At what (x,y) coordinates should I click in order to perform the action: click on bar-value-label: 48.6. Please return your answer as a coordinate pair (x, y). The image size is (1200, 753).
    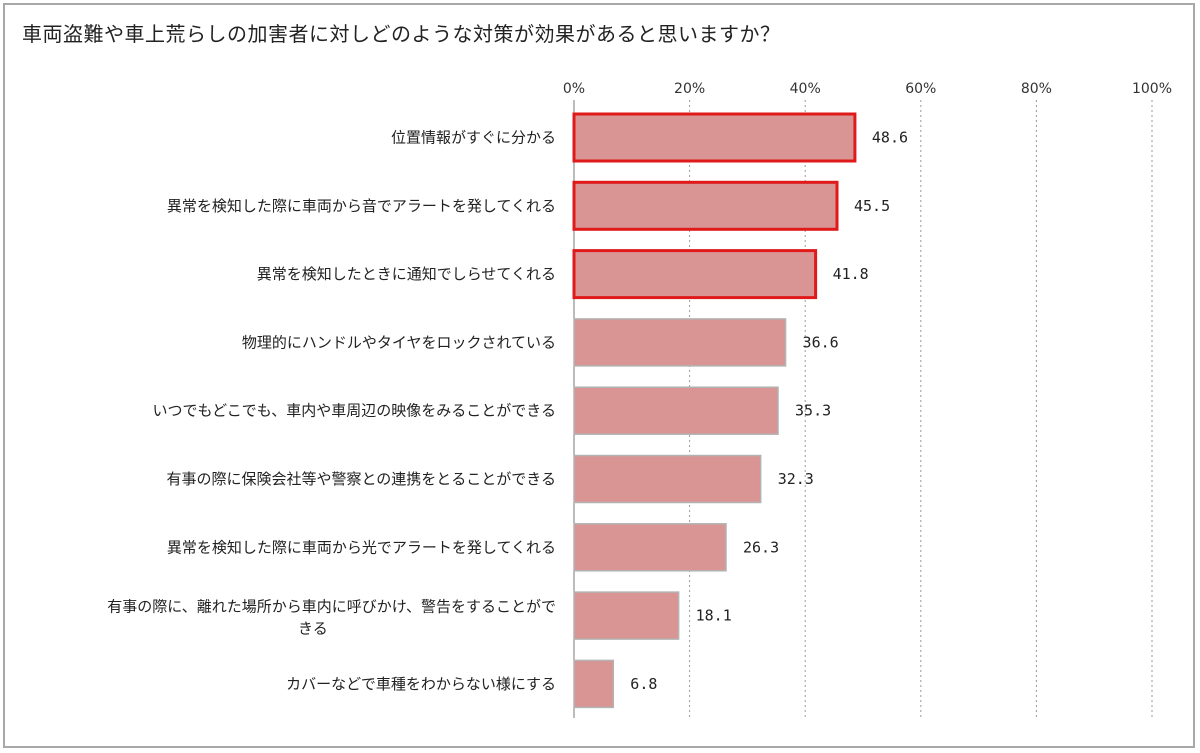
    Looking at the image, I should click on (890, 138).